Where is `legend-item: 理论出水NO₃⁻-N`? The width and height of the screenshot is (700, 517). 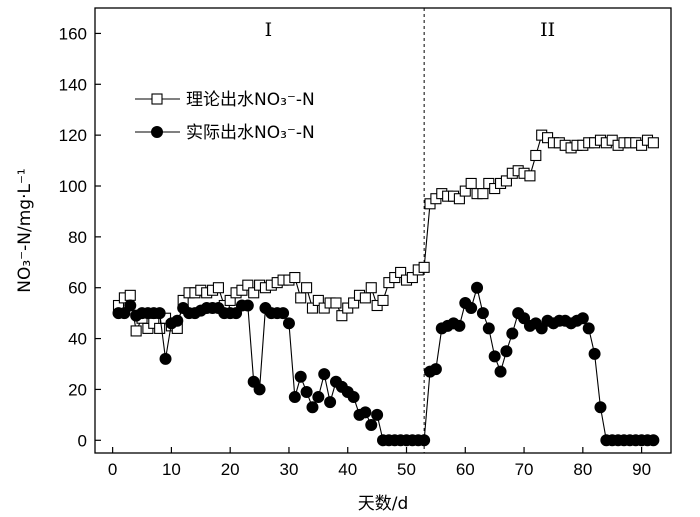
legend-item: 理论出水NO₃⁻-N is located at coordinates (225, 100).